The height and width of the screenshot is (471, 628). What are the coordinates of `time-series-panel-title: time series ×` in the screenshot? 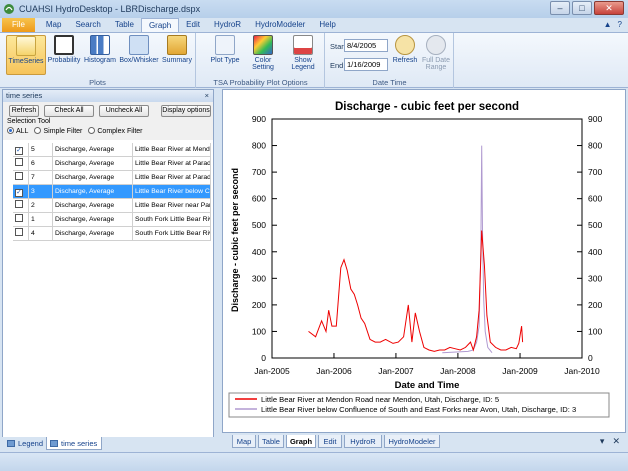 It's located at (108, 96).